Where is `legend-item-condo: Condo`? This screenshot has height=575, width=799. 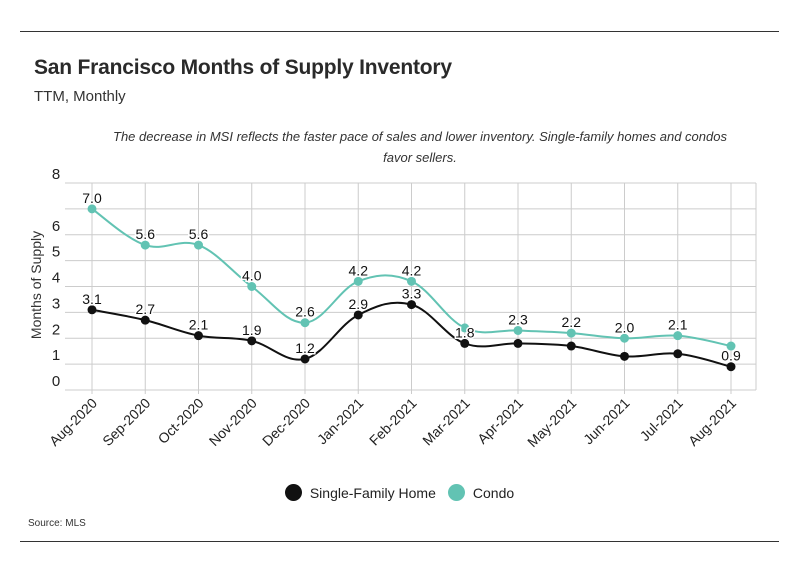 legend-item-condo: Condo is located at coordinates (481, 492).